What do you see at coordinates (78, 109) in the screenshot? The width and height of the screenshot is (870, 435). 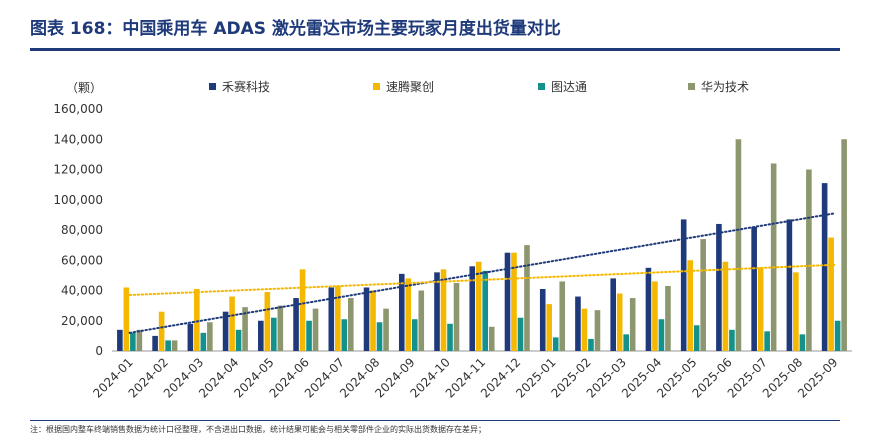 I see `y-tick-label: 160,000` at bounding box center [78, 109].